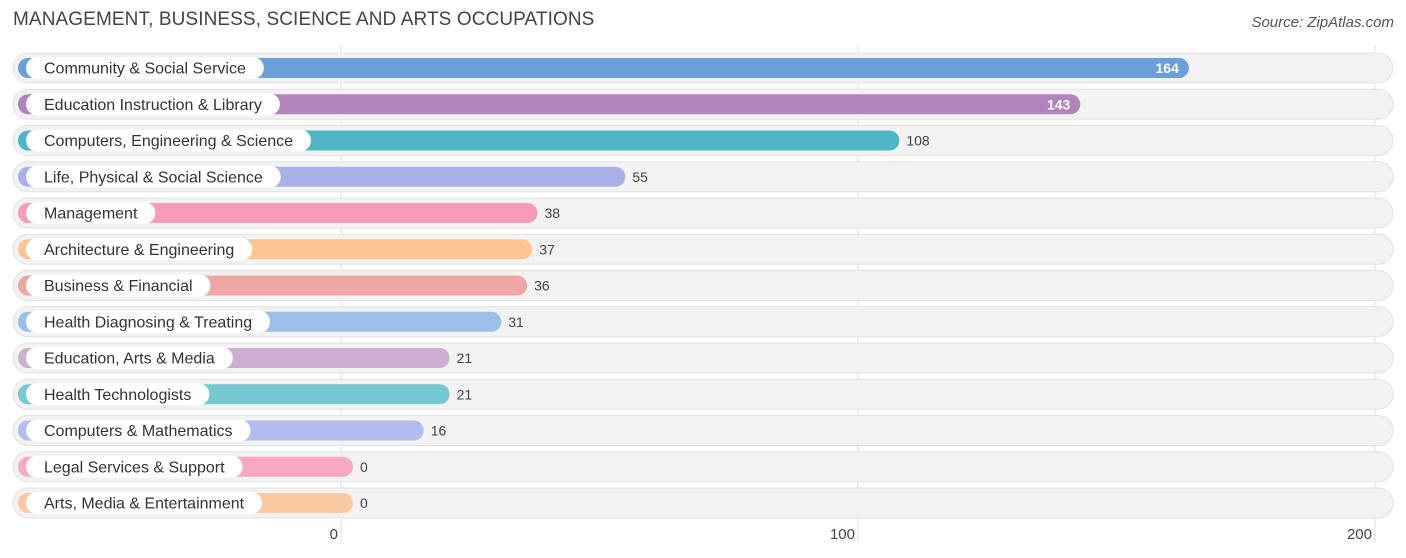 Image resolution: width=1406 pixels, height=558 pixels. I want to click on chart-source: Source: ZipAtlas.com, so click(1322, 22).